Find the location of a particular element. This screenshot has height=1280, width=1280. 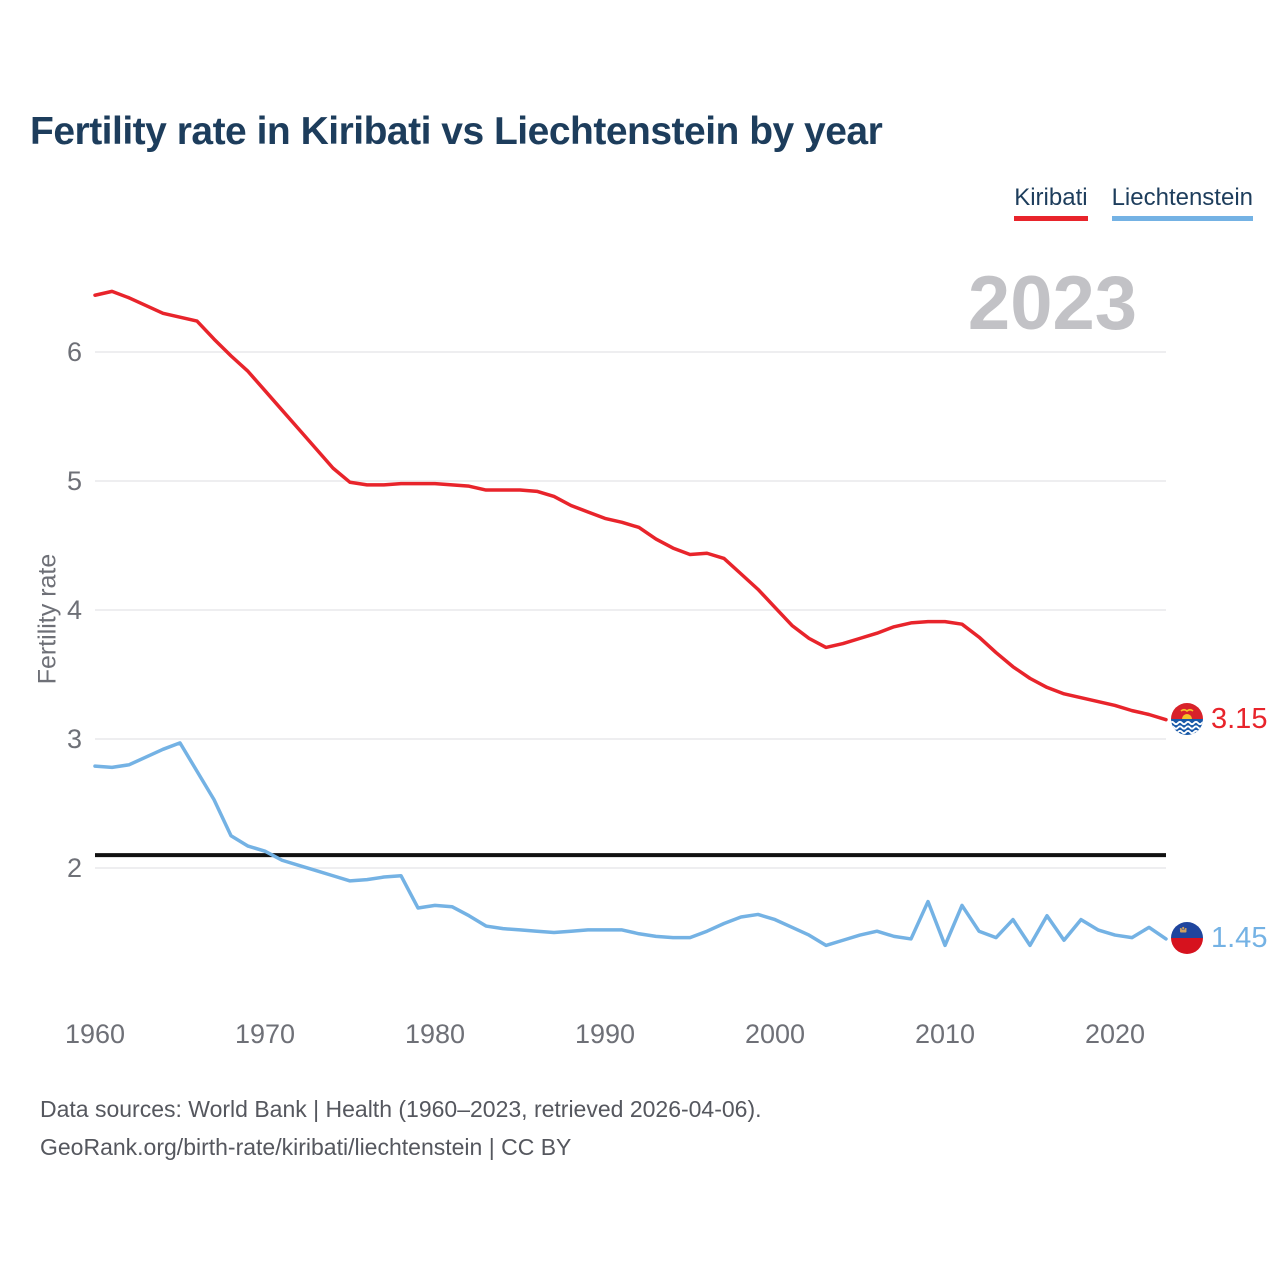

x-tick-label: 1960 is located at coordinates (95, 1034).